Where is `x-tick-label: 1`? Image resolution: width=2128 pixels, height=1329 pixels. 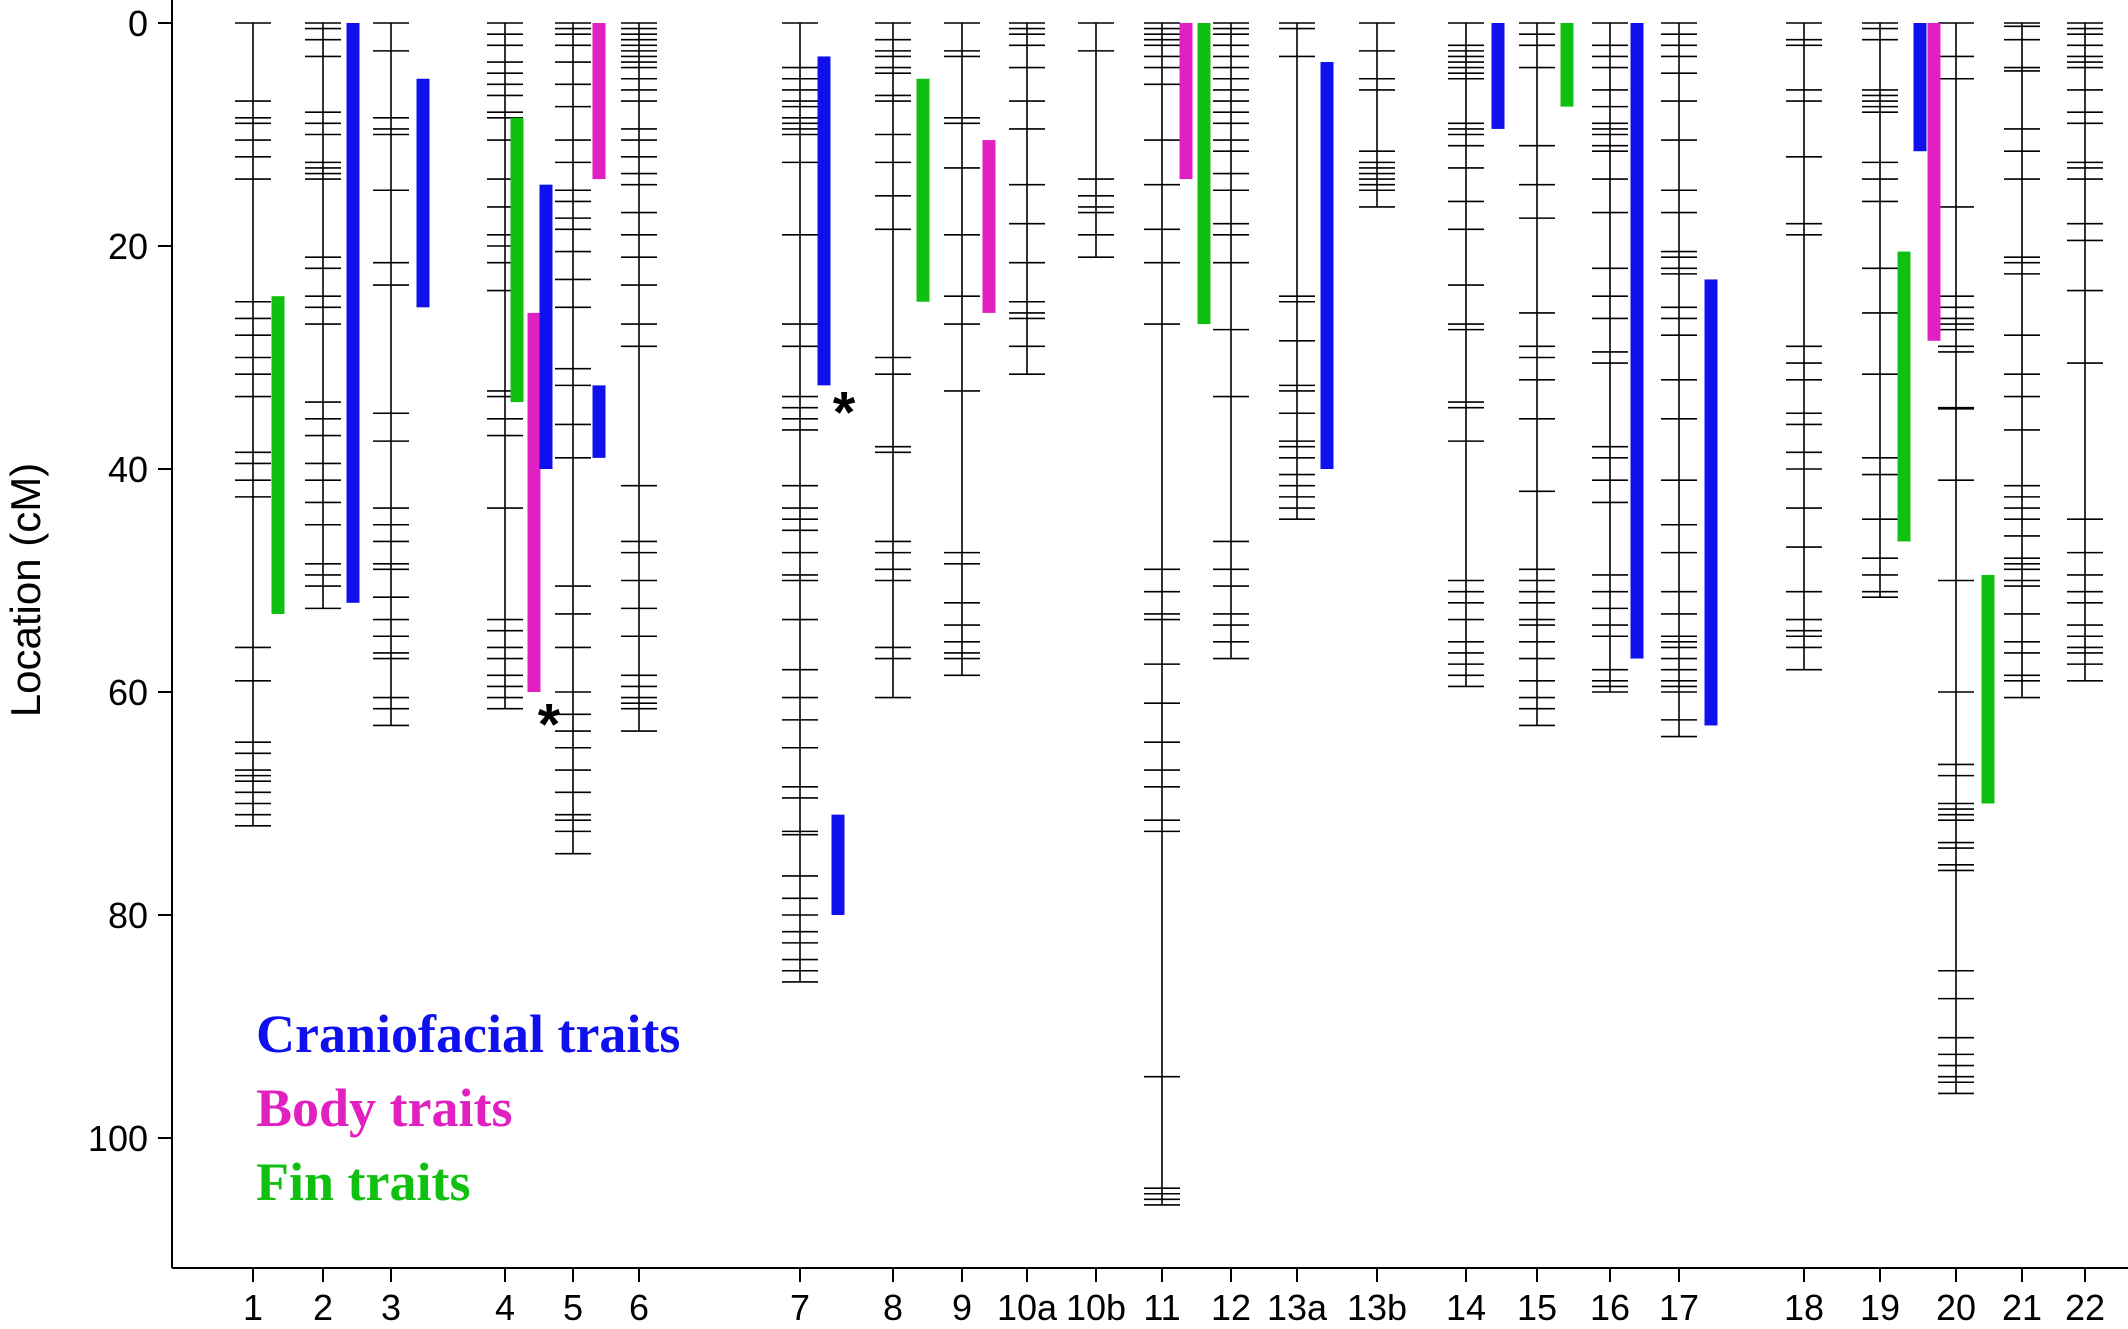 x-tick-label: 1 is located at coordinates (253, 1307).